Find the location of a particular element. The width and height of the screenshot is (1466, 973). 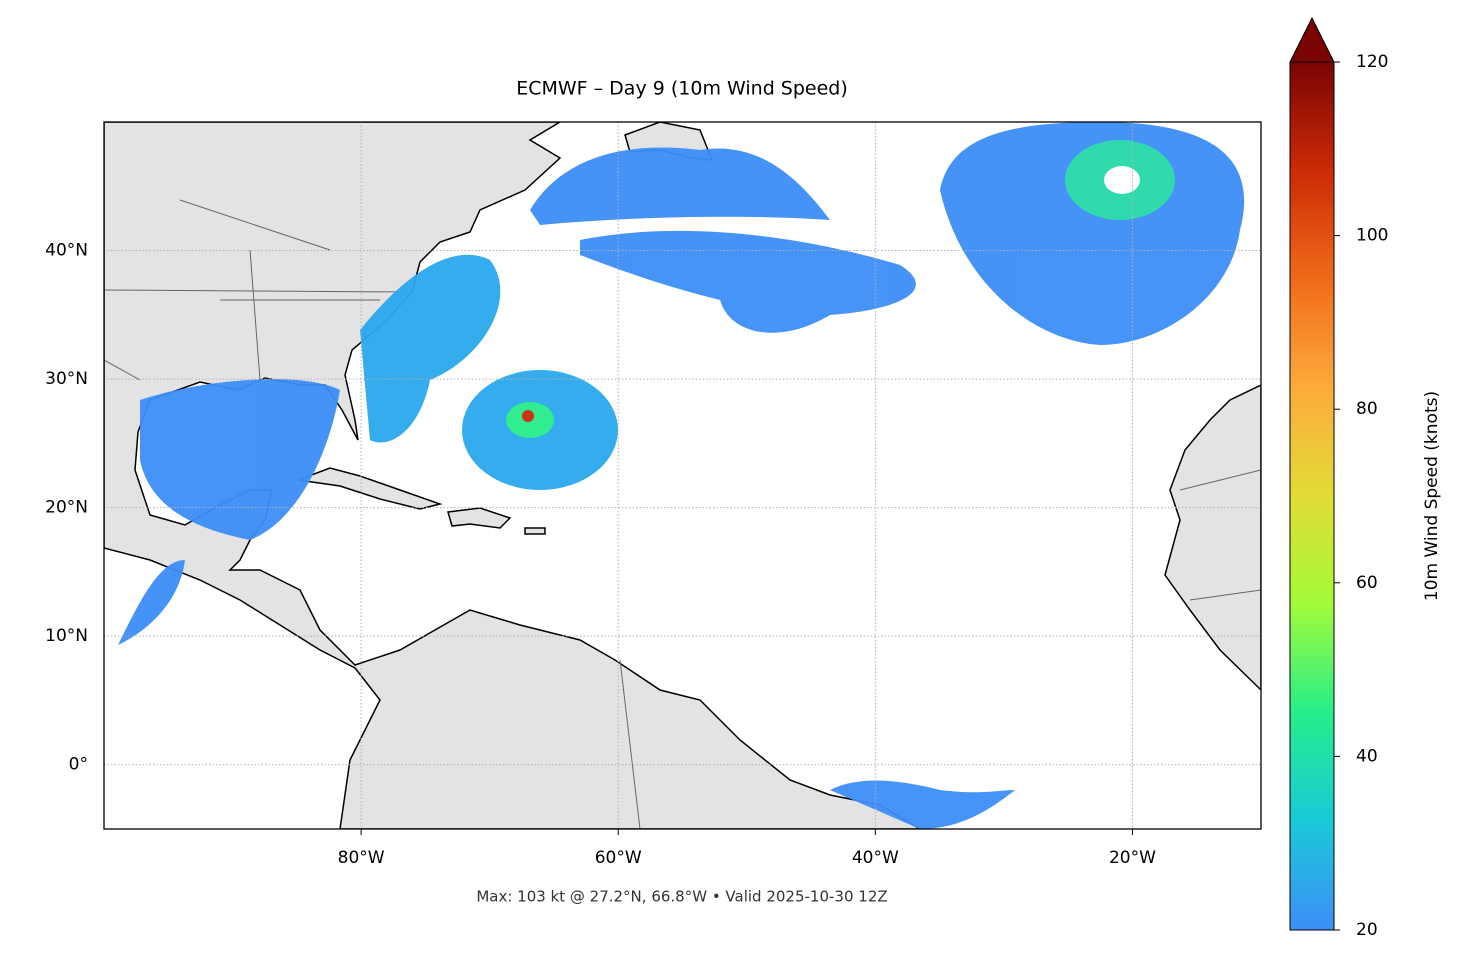

colorbar-label: 10m Wind Speed (knots) is located at coordinates (1432, 496).